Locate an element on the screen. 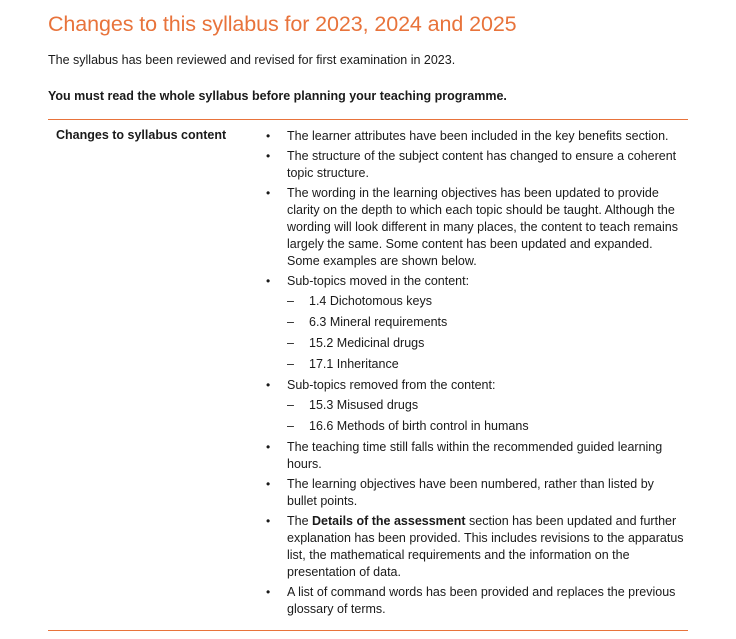  sub-list-item-text: 17.1 Inheritance is located at coordinates (354, 364).